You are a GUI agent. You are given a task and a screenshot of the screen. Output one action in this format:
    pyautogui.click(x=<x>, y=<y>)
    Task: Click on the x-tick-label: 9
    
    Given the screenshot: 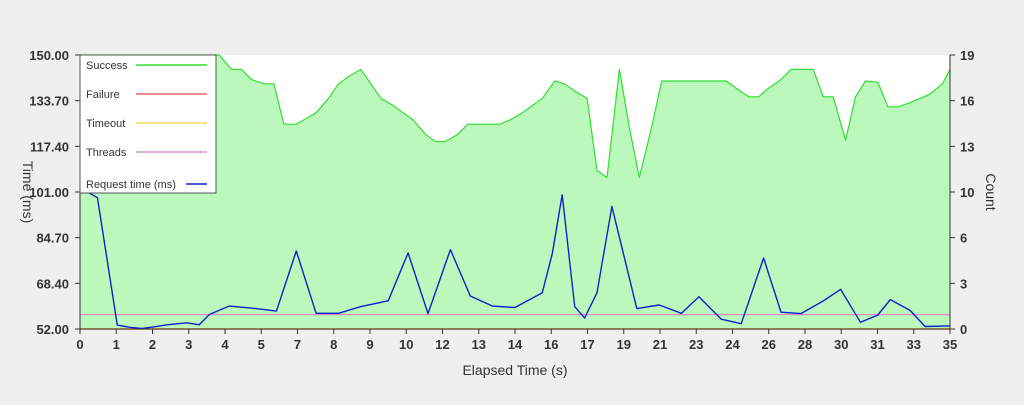 What is the action you would take?
    pyautogui.click(x=369, y=344)
    